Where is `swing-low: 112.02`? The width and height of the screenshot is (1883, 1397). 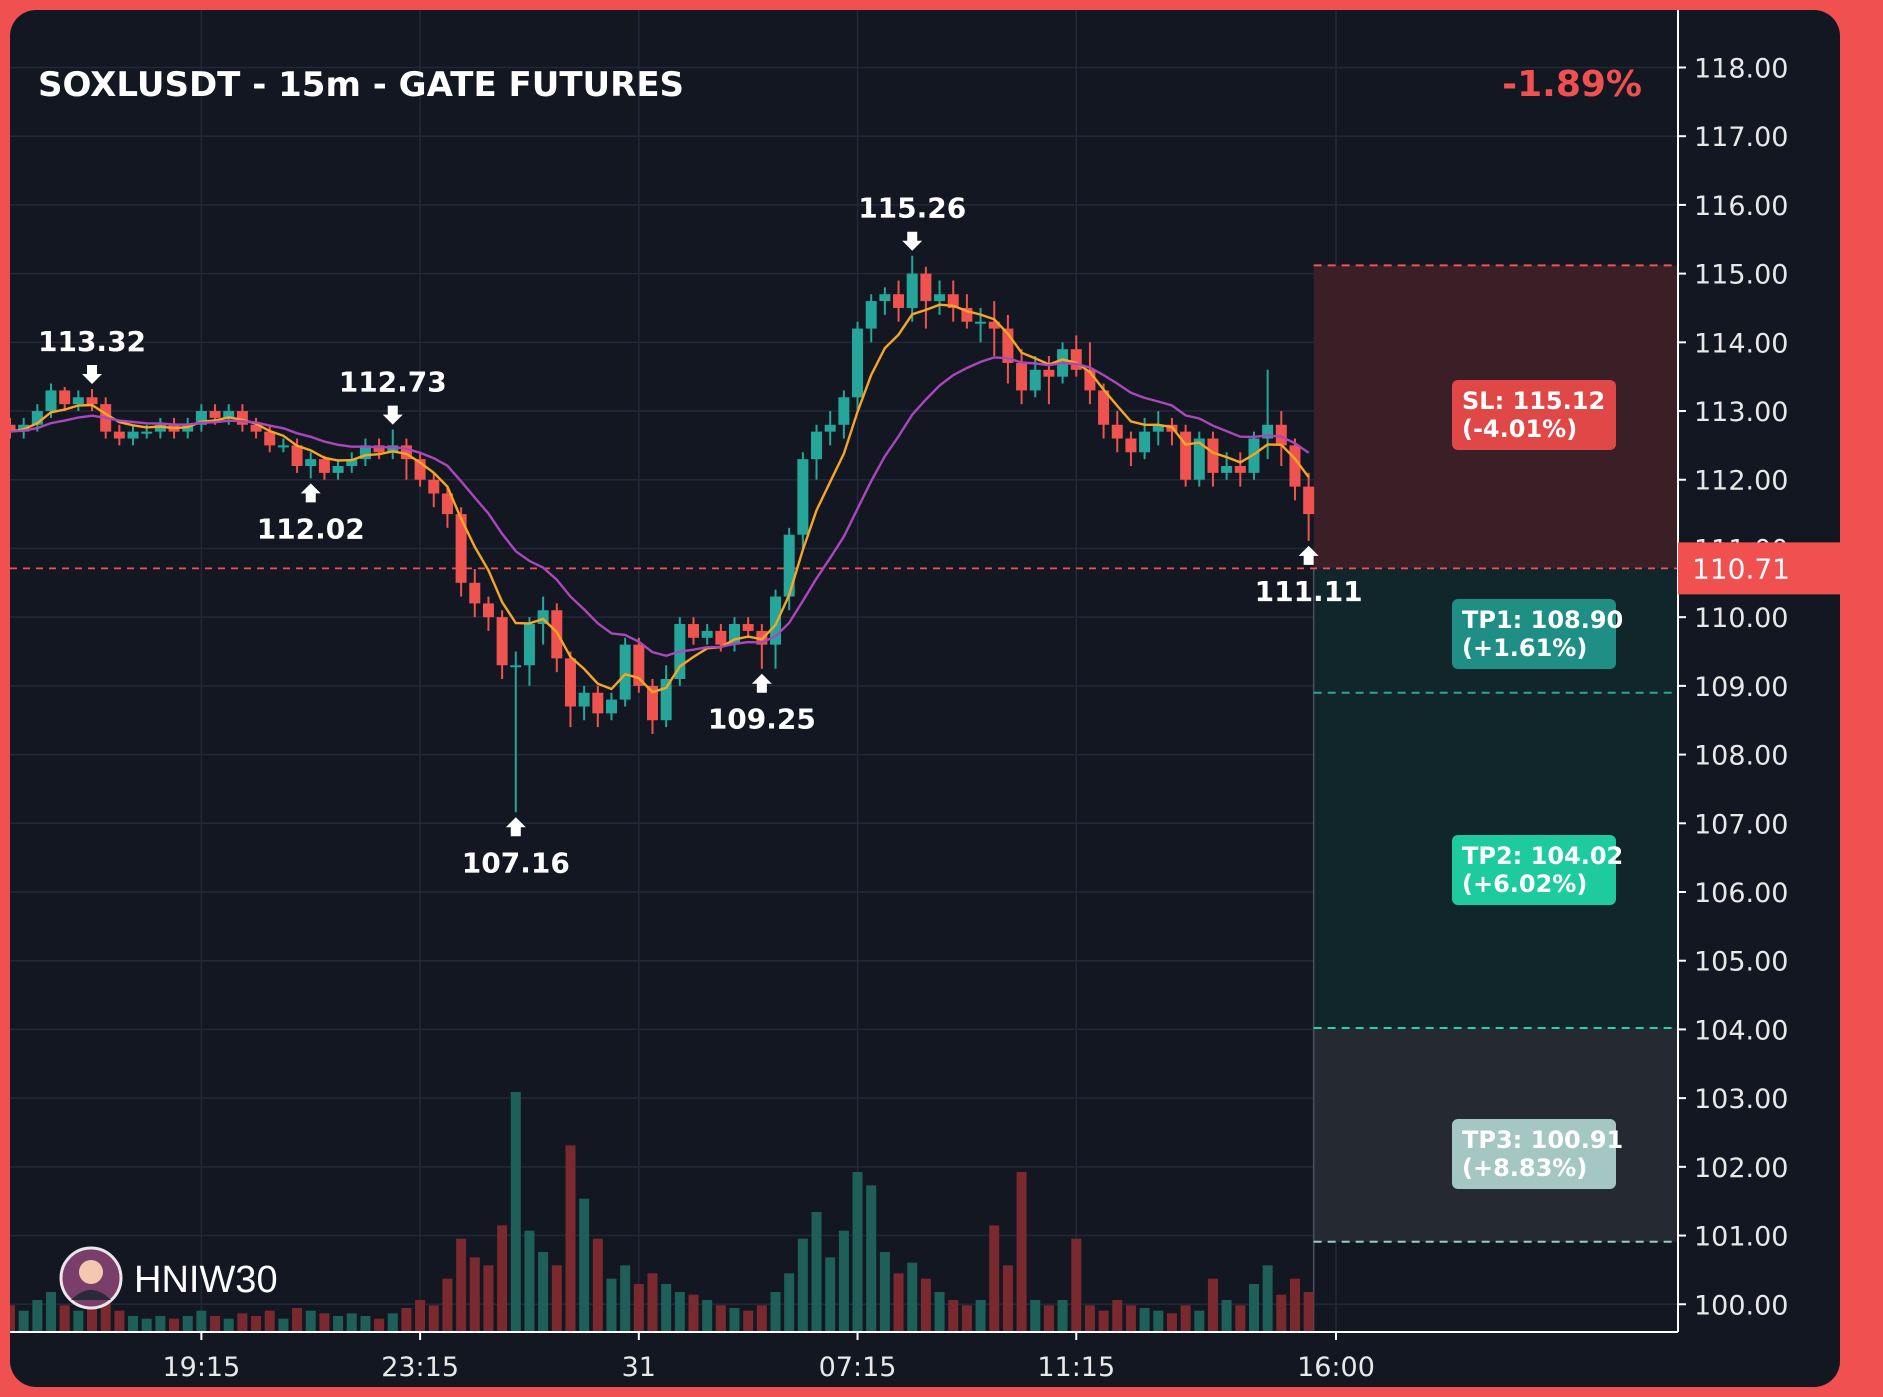
swing-low: 112.02 is located at coordinates (311, 514).